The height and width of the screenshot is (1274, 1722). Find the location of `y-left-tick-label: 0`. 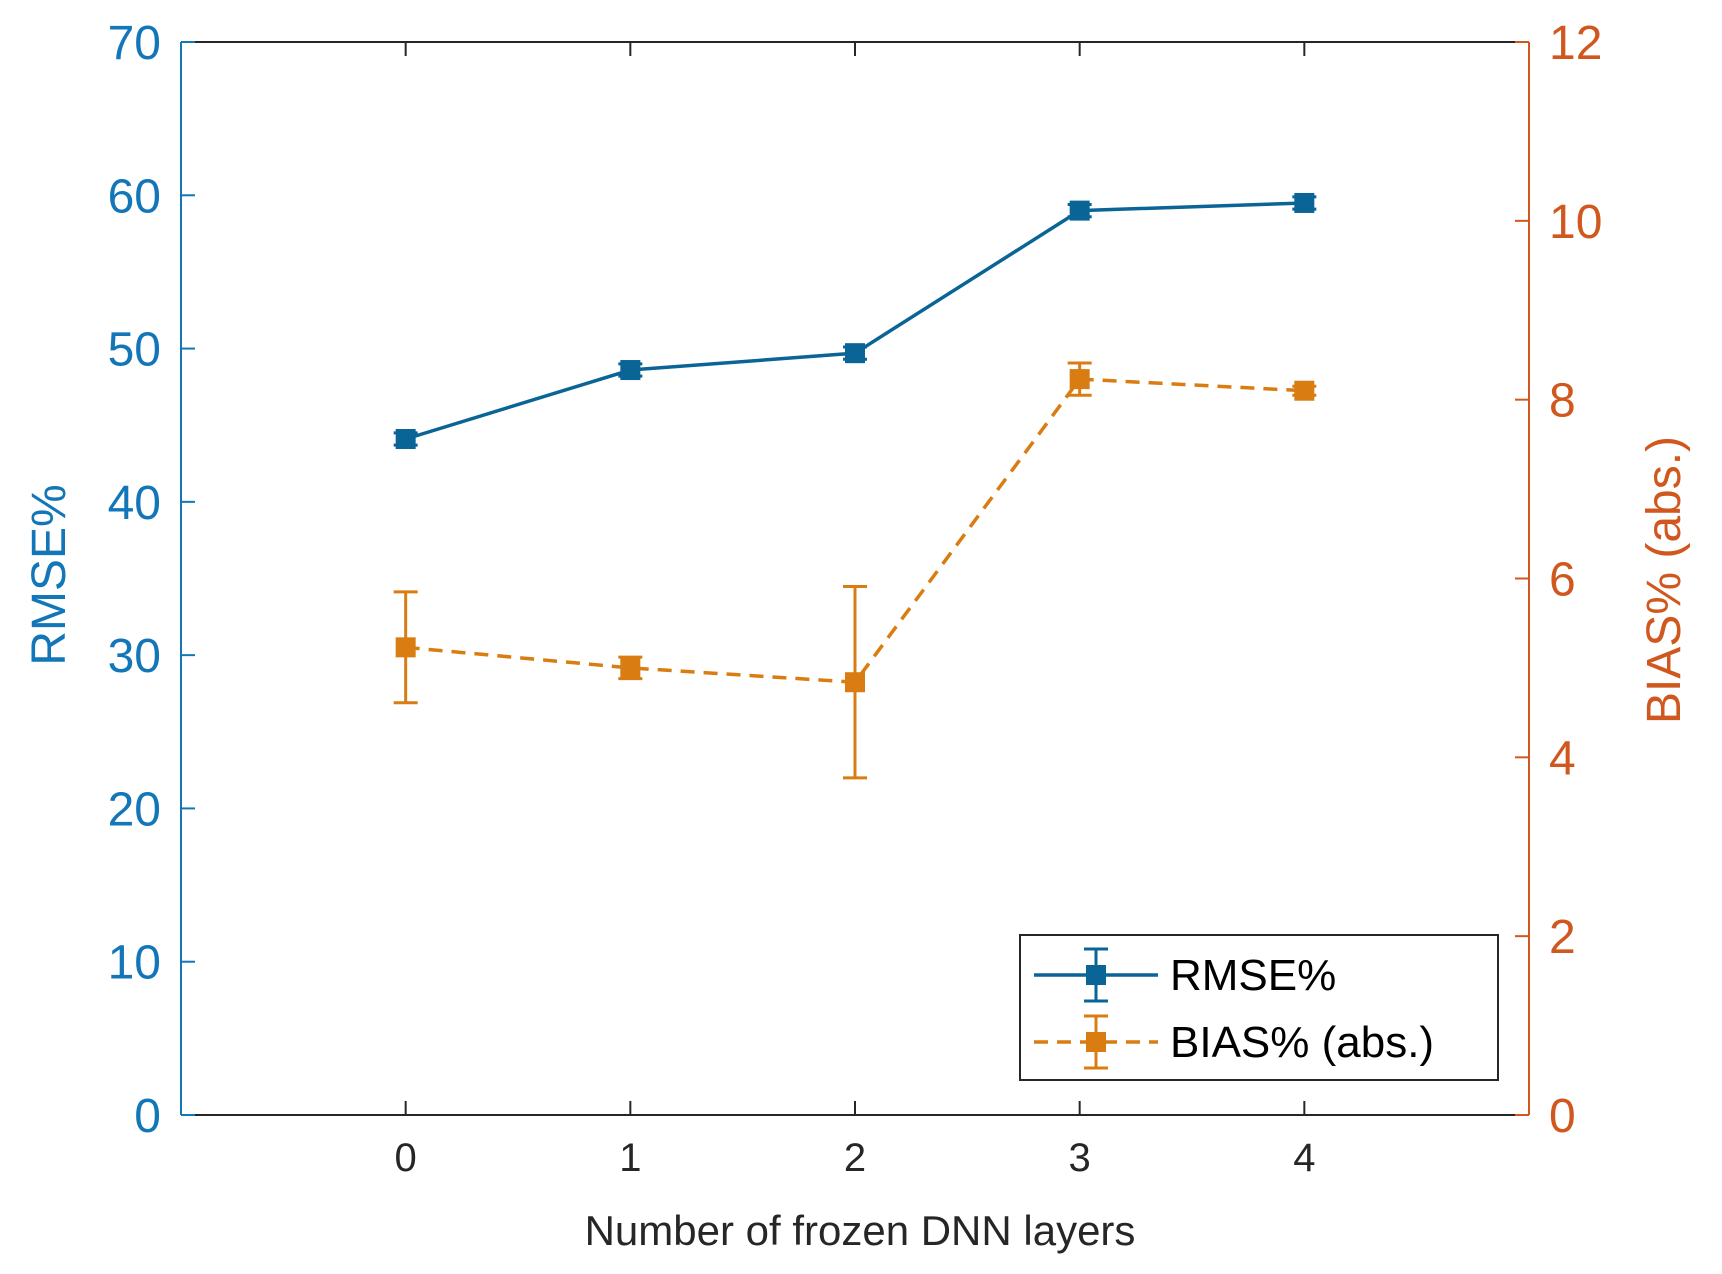

y-left-tick-label: 0 is located at coordinates (147, 1116).